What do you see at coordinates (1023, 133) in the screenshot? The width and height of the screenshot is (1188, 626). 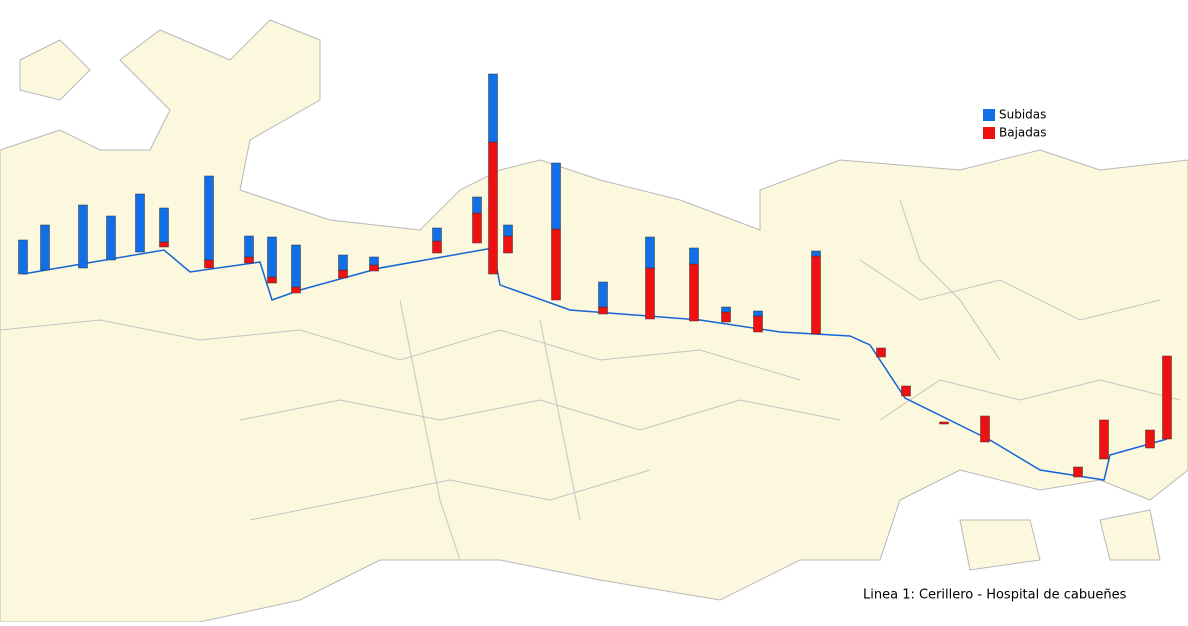 I see `legend-label: Bajadas` at bounding box center [1023, 133].